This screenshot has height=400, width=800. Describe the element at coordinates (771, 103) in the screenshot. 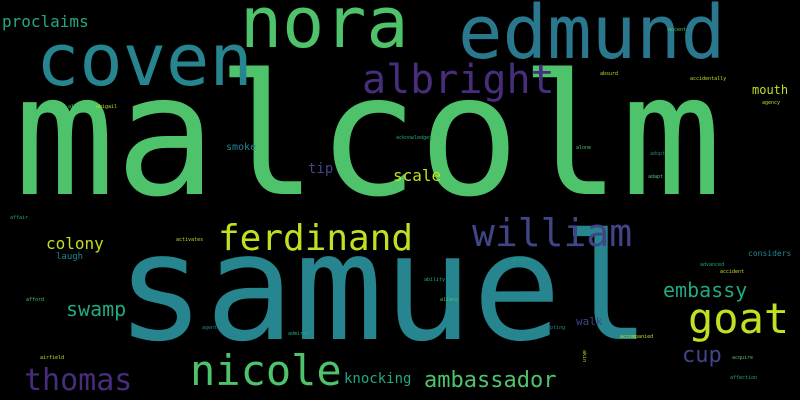

I see `word-agency: agency` at that location.